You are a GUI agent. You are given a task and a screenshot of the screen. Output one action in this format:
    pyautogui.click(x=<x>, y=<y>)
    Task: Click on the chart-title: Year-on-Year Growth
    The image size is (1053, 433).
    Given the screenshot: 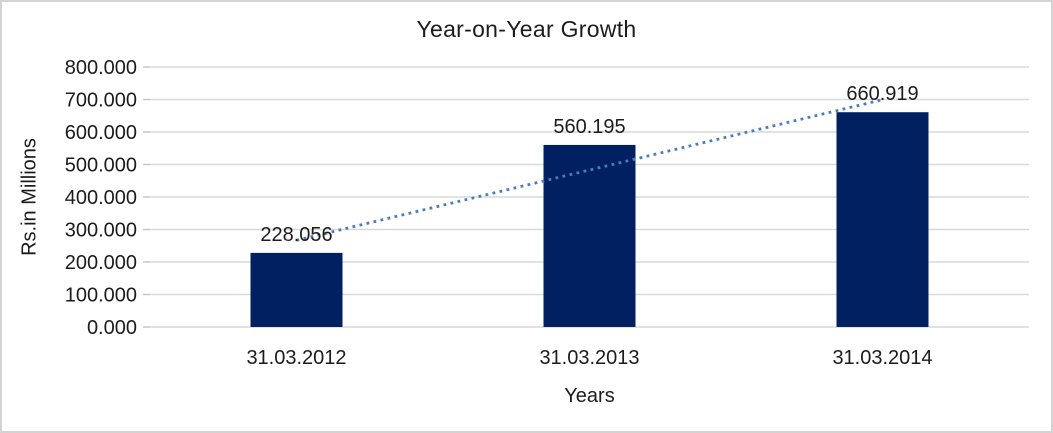 What is the action you would take?
    pyautogui.click(x=526, y=29)
    